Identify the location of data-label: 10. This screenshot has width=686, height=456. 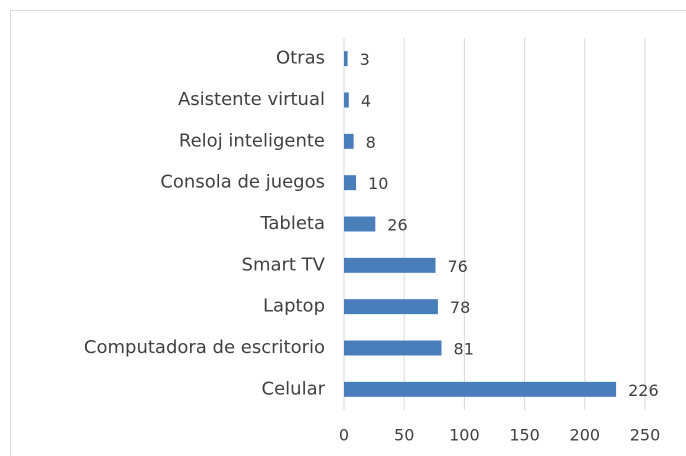
(378, 183).